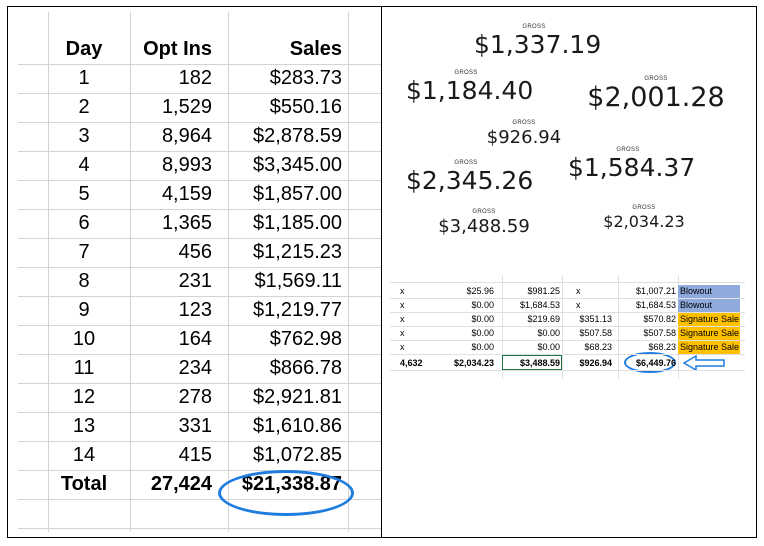 The height and width of the screenshot is (546, 764). What do you see at coordinates (168, 108) in the screenshot?
I see `opt-ins-cell: 1,529` at bounding box center [168, 108].